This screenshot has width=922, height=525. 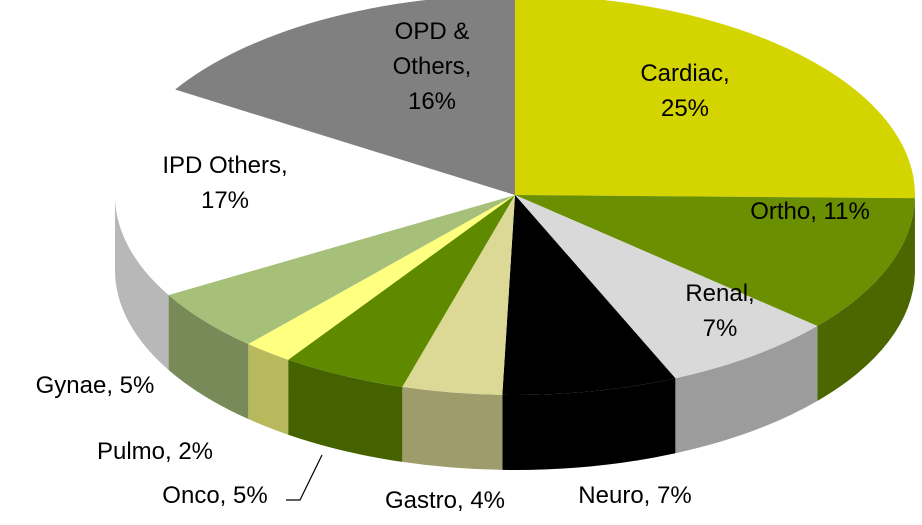 I want to click on label-line: Gynae, 5%, so click(x=95, y=385).